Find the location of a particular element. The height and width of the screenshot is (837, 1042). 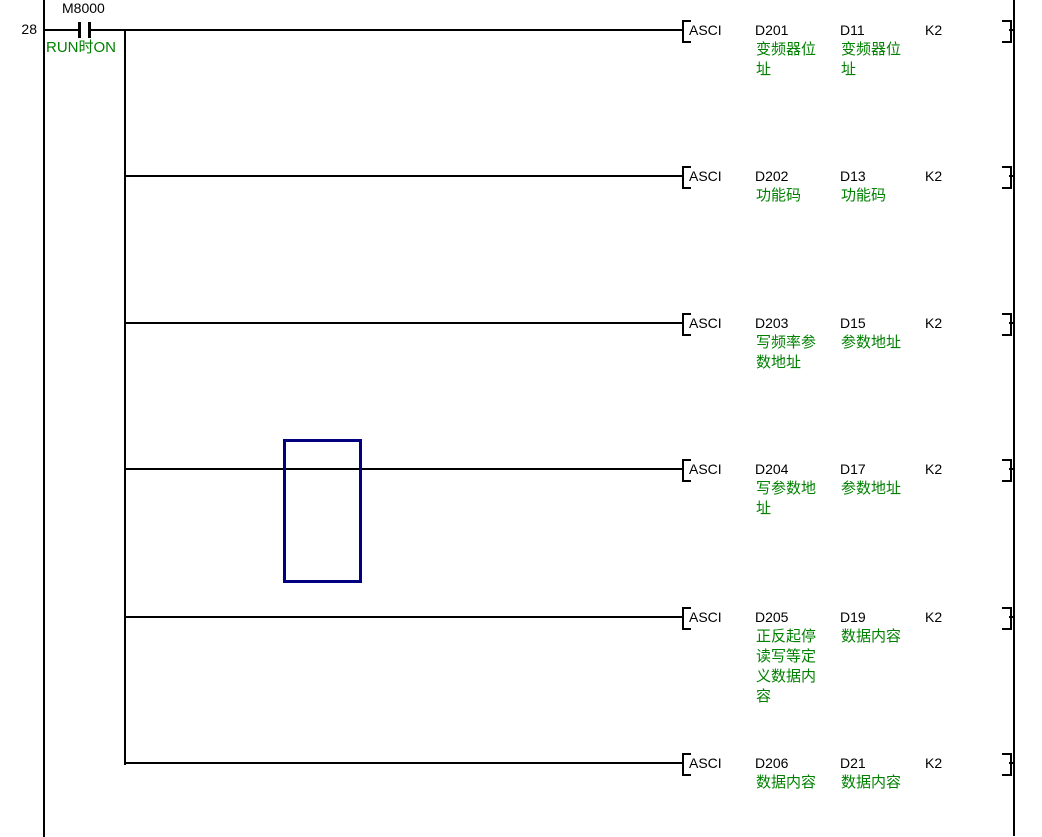

operand-source: D205 is located at coordinates (772, 617).